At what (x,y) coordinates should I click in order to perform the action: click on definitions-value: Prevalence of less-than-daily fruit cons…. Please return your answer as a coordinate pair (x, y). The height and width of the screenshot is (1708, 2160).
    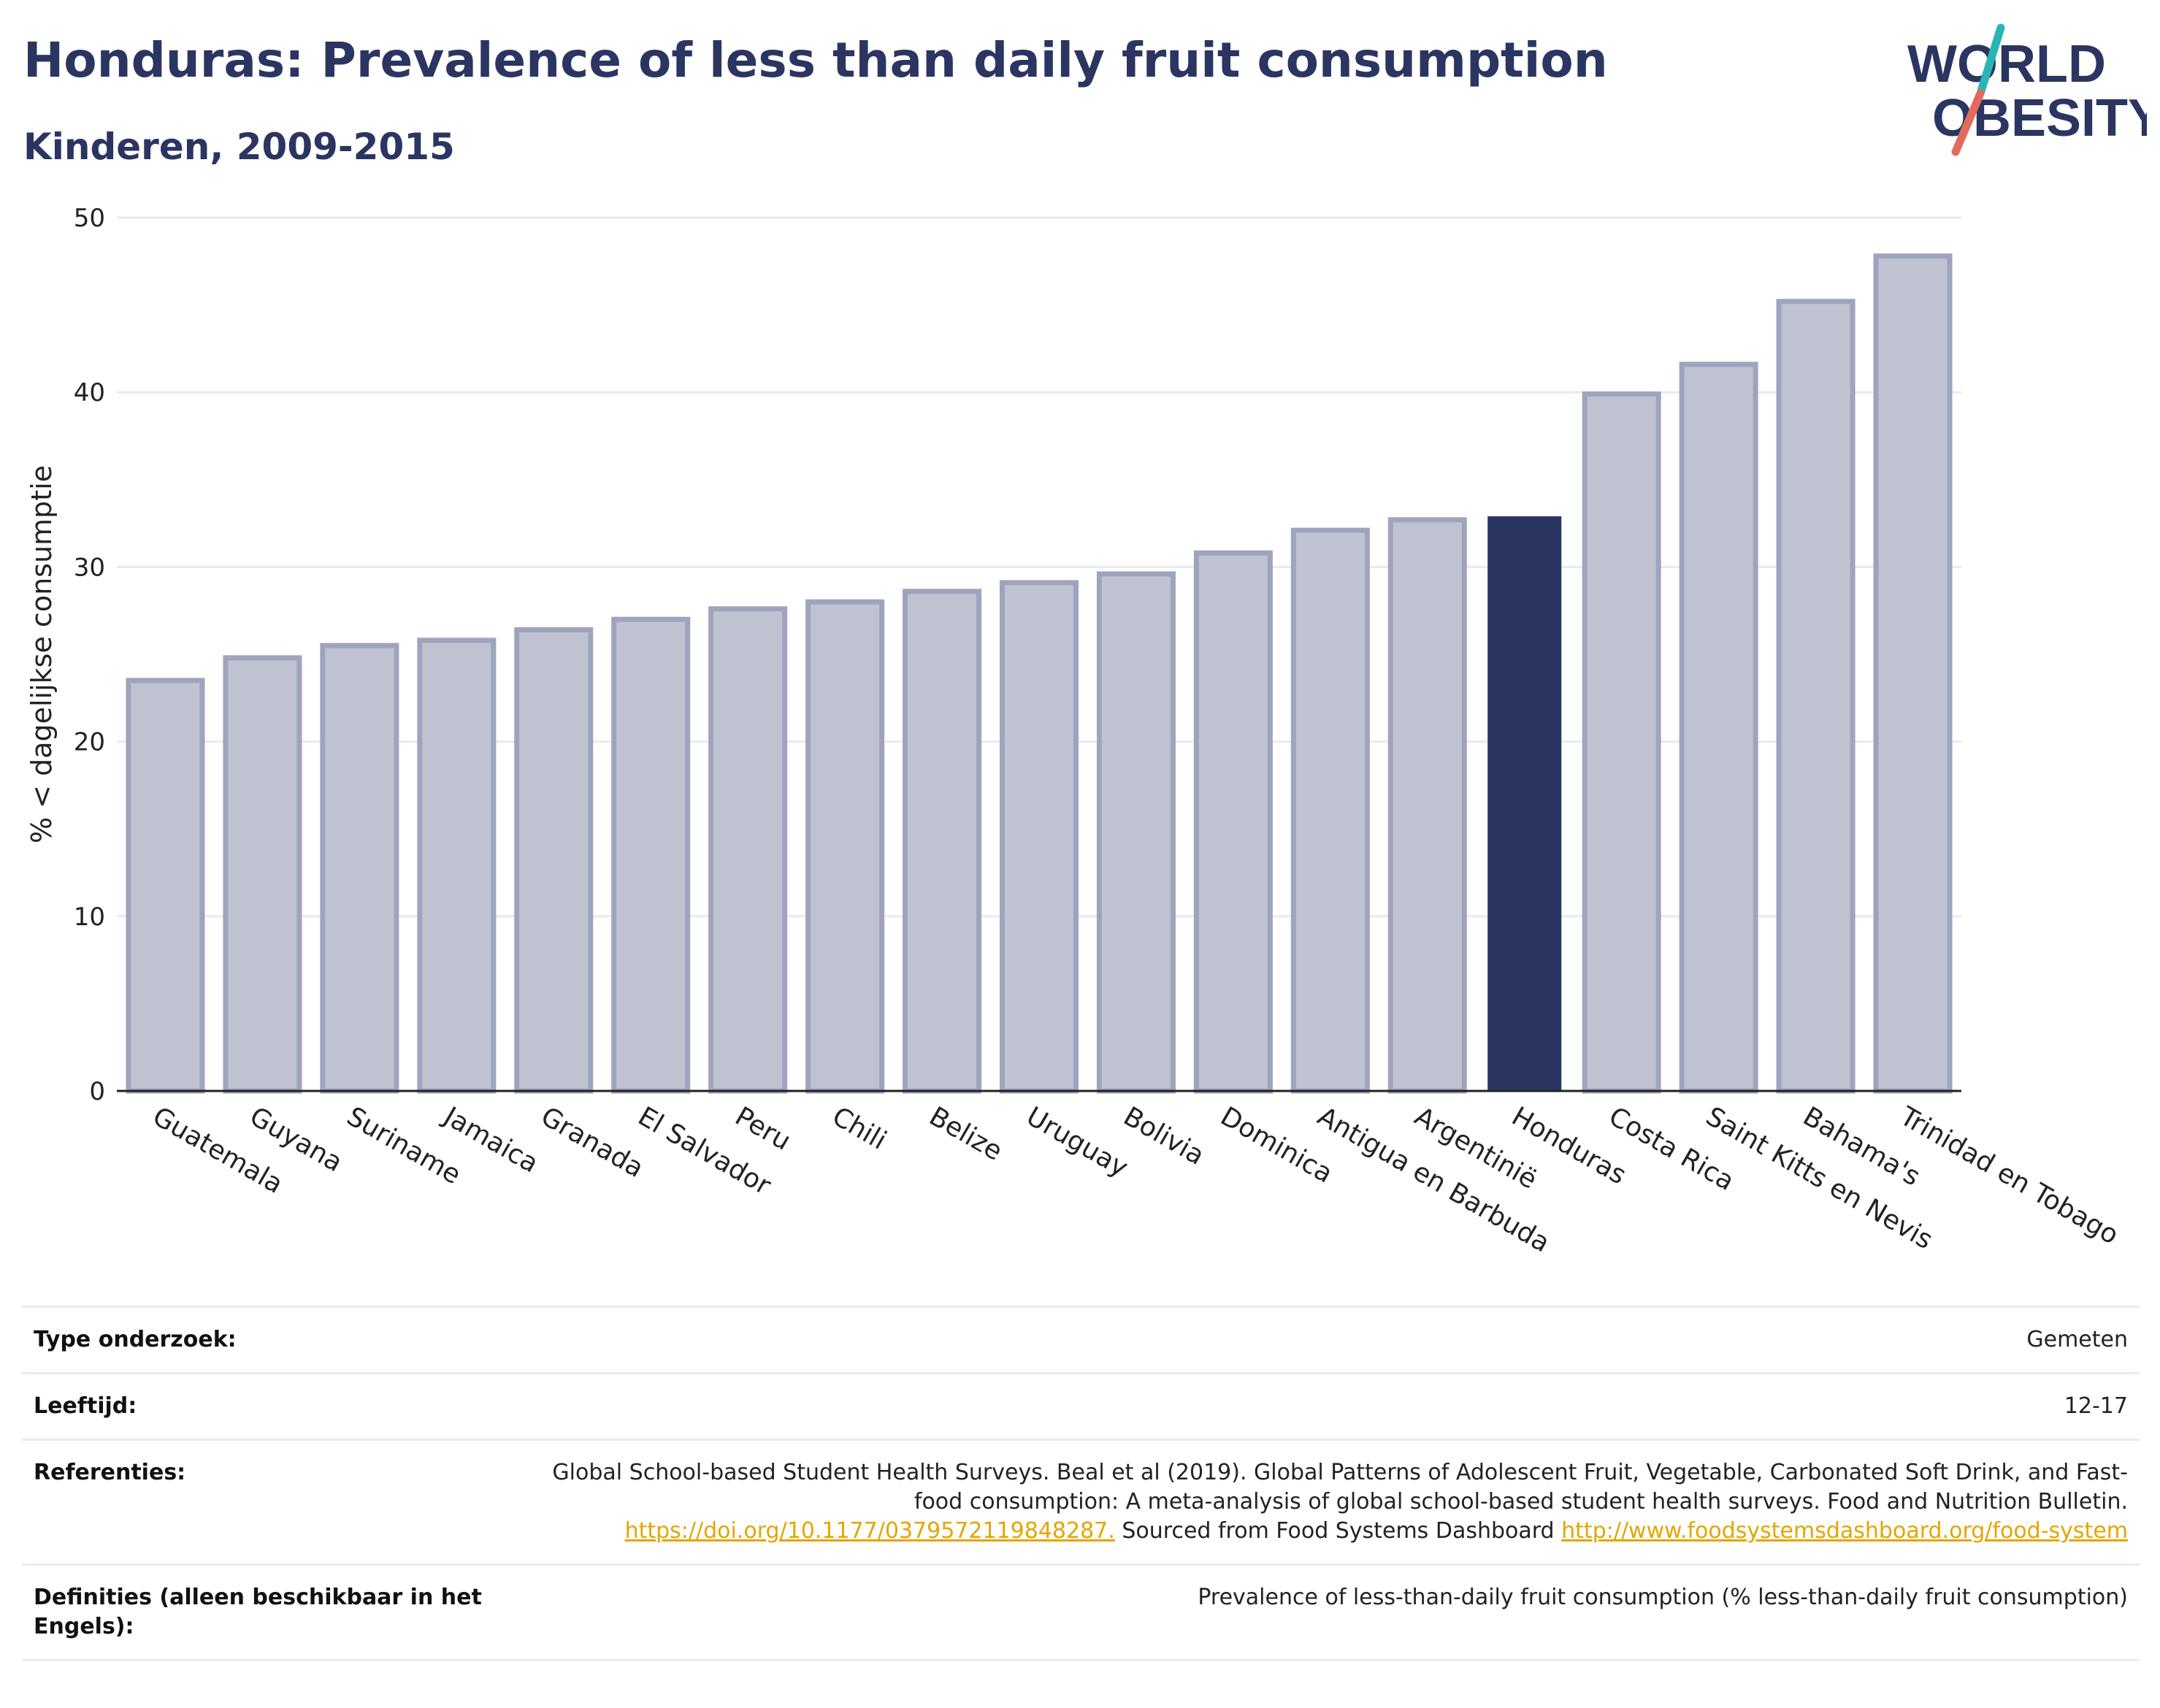
    Looking at the image, I should click on (1319, 1612).